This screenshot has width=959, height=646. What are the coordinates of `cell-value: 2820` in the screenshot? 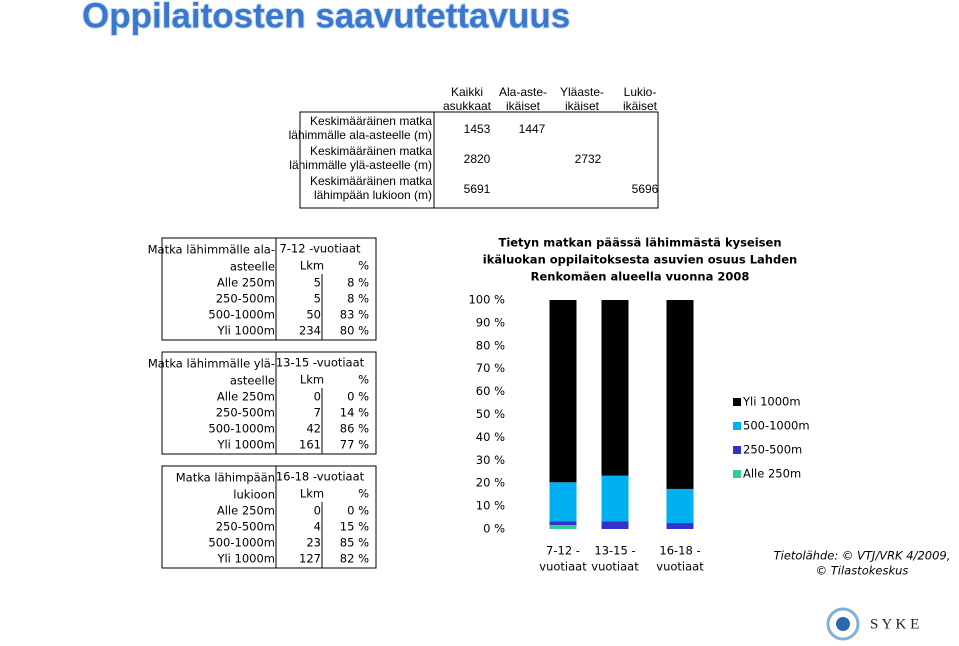 It's located at (477, 159).